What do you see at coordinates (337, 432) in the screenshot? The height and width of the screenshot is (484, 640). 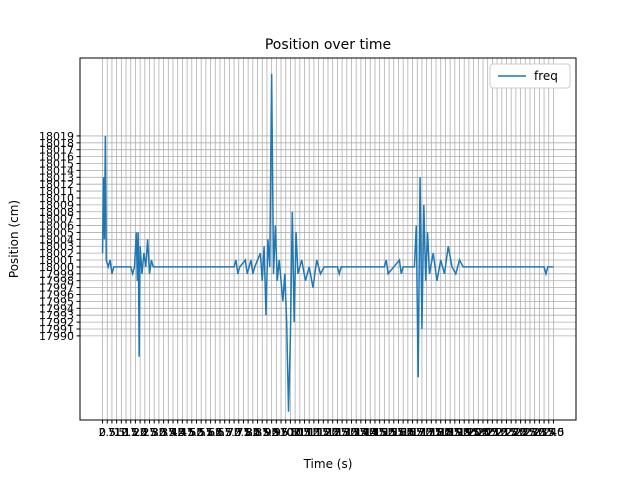 I see `x-tick-label: 125` at bounding box center [337, 432].